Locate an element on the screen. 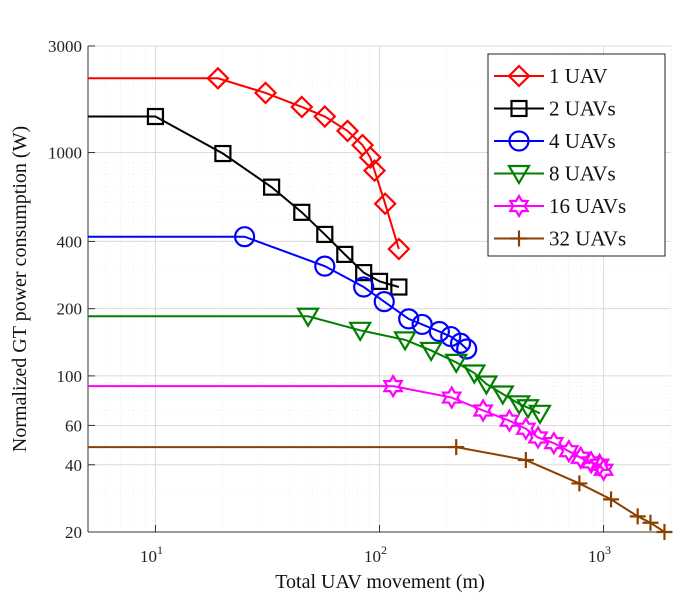 The image size is (691, 600). y-tick-label: 1000 is located at coordinates (65, 153).